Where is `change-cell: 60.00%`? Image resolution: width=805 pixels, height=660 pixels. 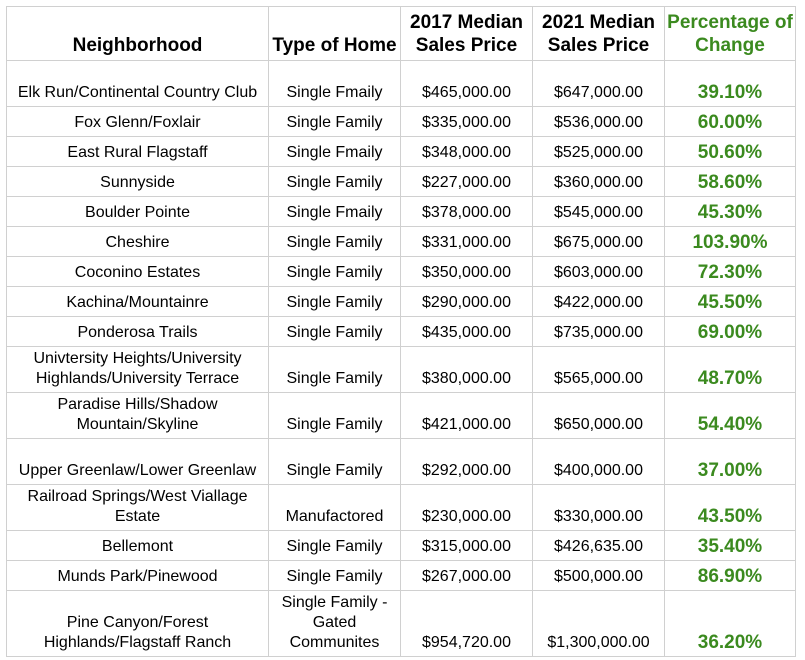
change-cell: 60.00% is located at coordinates (730, 121).